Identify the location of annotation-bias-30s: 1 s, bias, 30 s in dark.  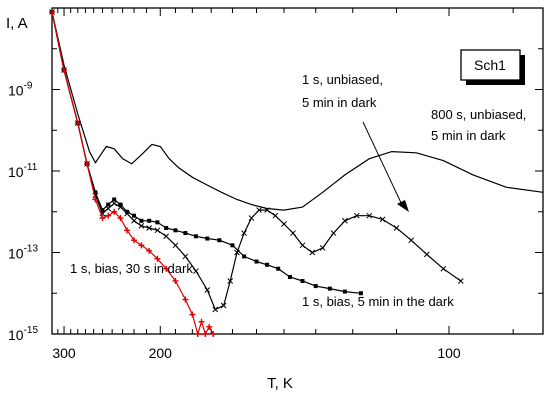
(131, 268).